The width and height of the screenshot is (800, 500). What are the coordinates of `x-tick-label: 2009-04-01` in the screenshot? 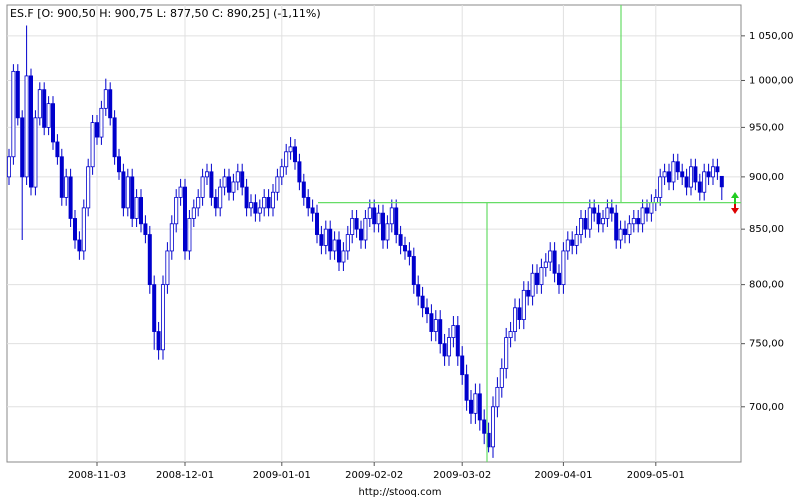 It's located at (563, 475).